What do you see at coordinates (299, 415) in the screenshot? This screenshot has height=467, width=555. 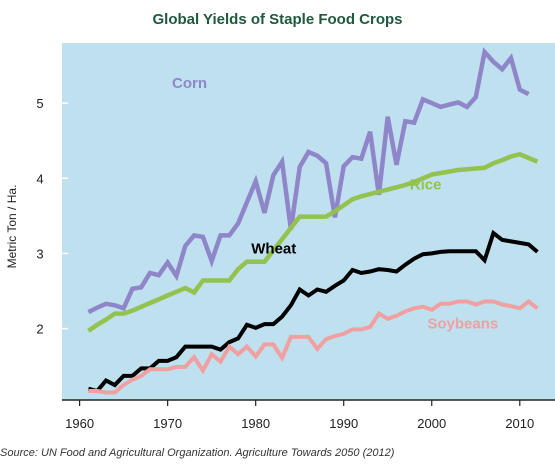 I see `x-ticks: 1960 1970 1980 1990 2000 2010` at bounding box center [299, 415].